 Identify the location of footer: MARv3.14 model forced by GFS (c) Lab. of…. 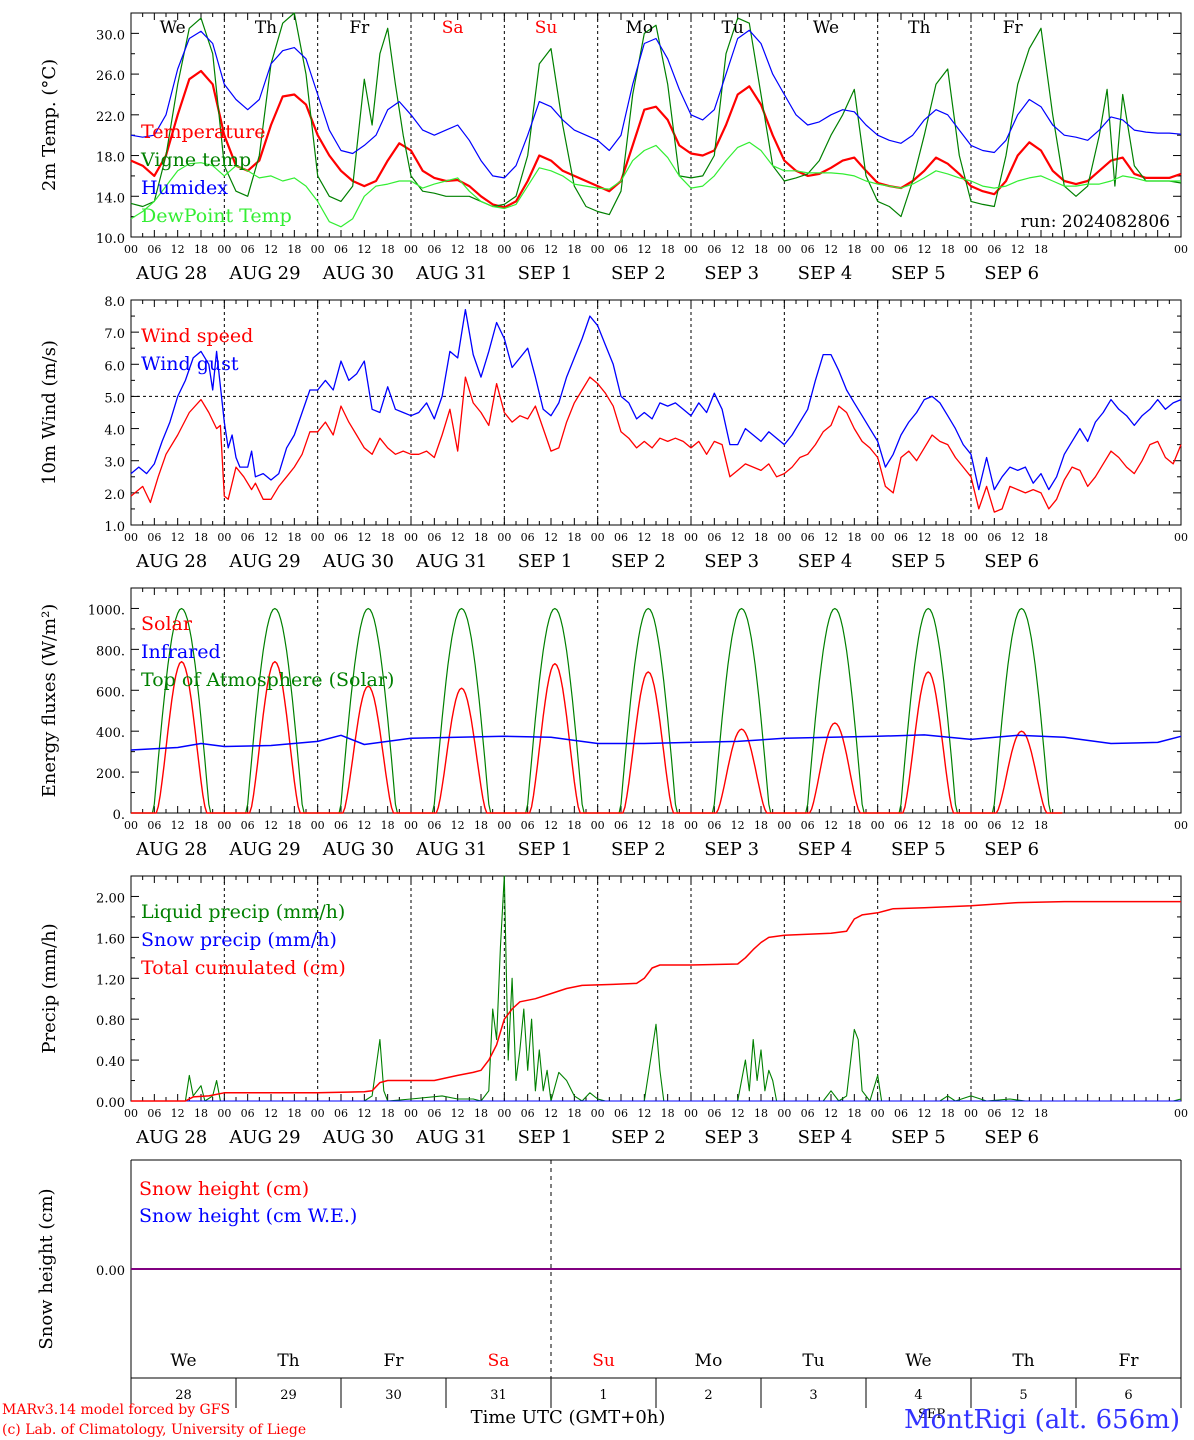
(591, 1420).